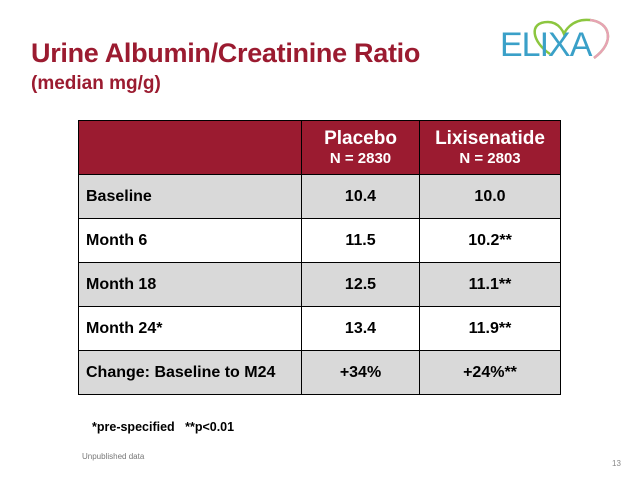 This screenshot has height=479, width=638. I want to click on lixisenatide-value: +24%**, so click(490, 372).